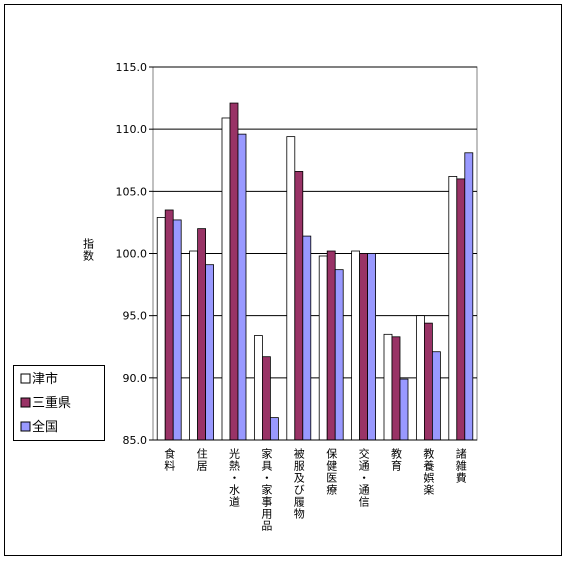 Image resolution: width=567 pixels, height=564 pixels. Describe the element at coordinates (234, 477) in the screenshot. I see `x-tick-label: 光熱・水道` at that location.